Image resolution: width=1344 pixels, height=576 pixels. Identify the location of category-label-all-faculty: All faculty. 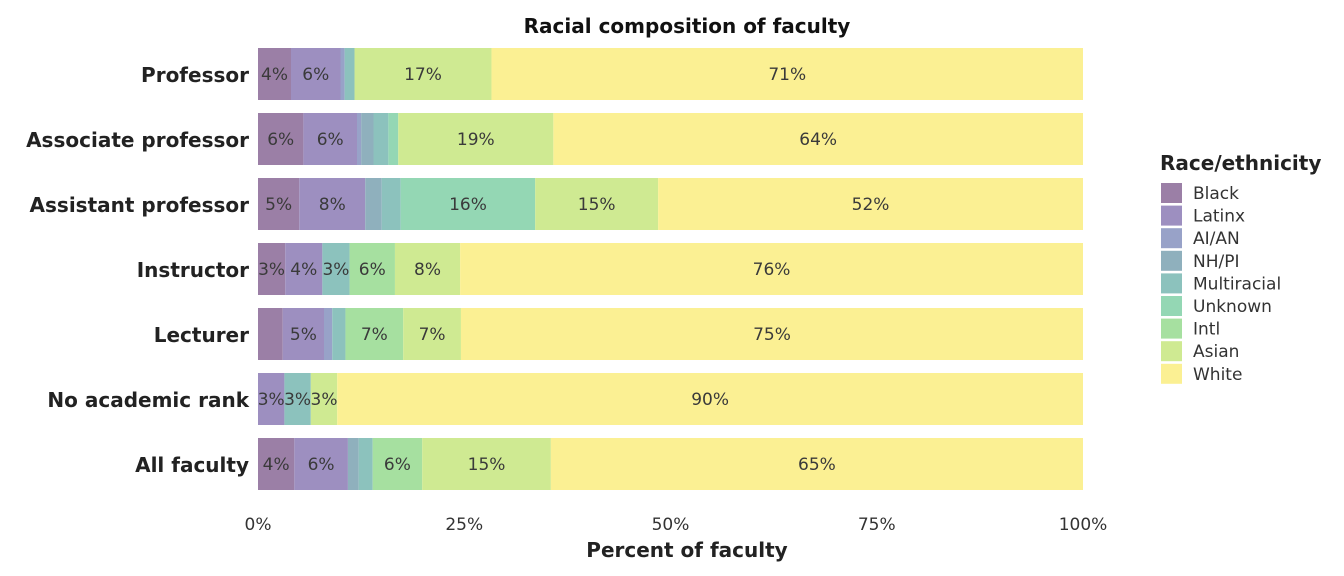
(192, 465).